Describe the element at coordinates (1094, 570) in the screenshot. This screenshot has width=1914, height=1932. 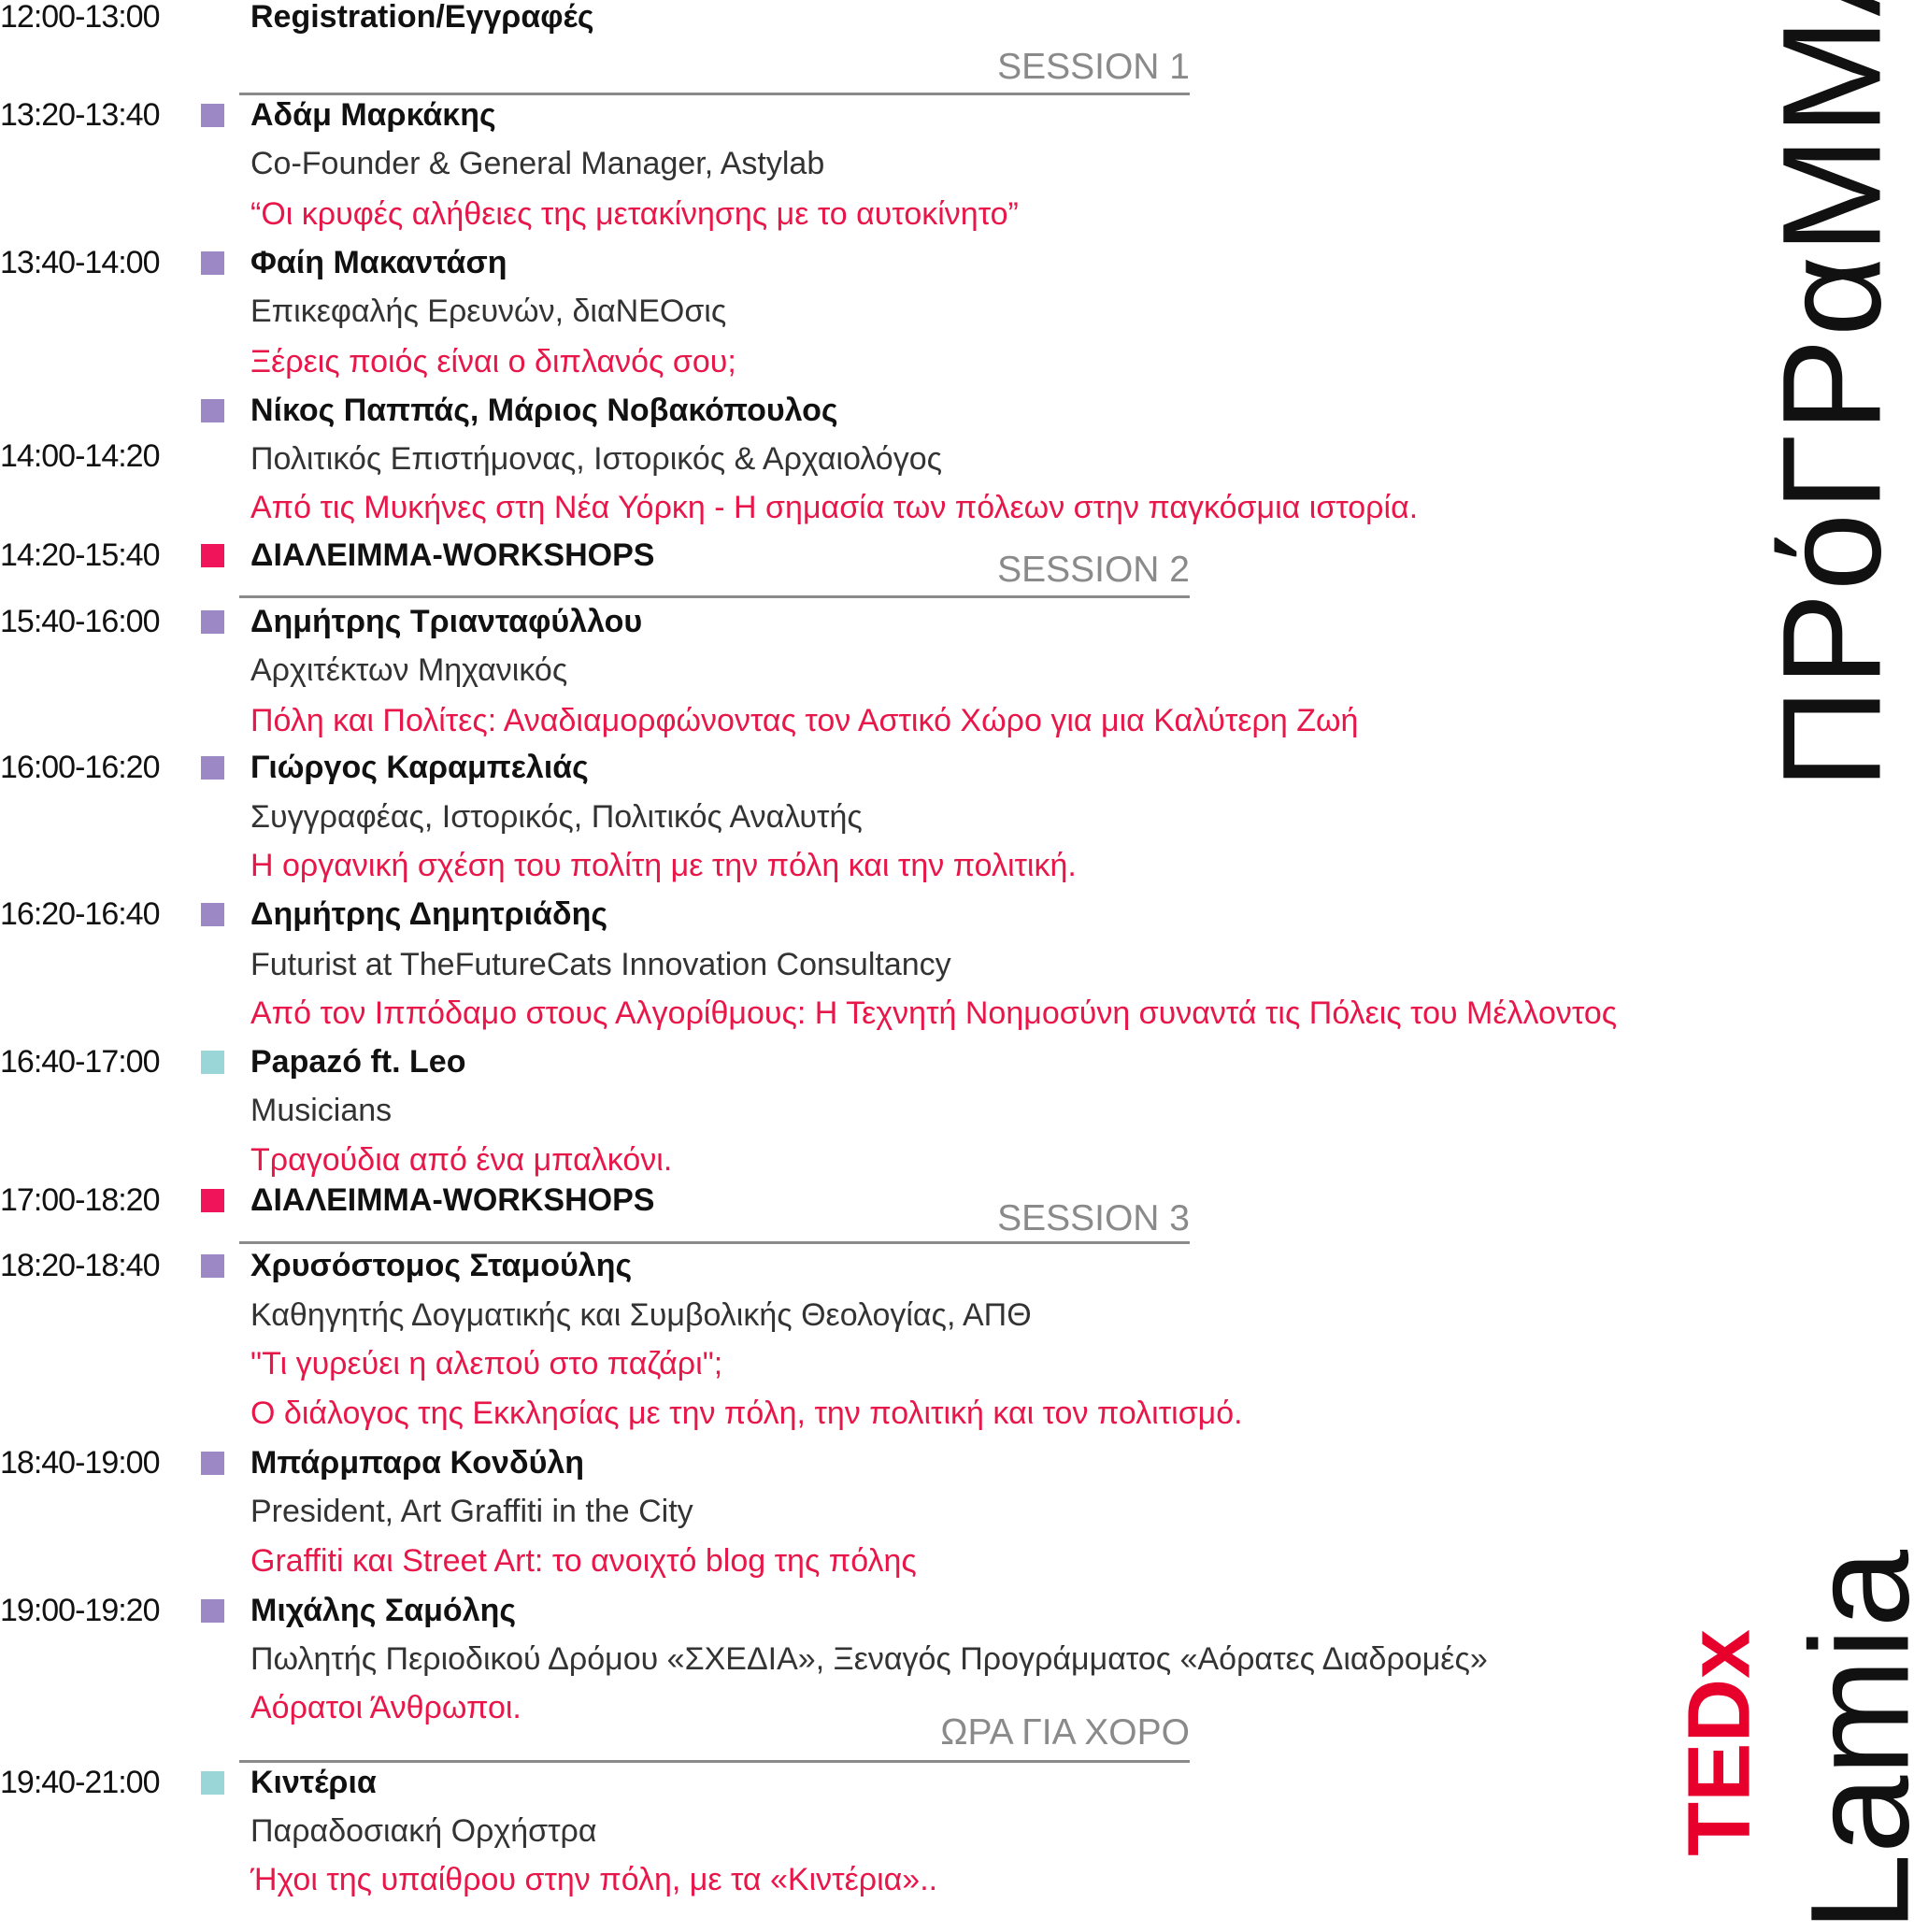
I see `session-heading: SESSION 2` at that location.